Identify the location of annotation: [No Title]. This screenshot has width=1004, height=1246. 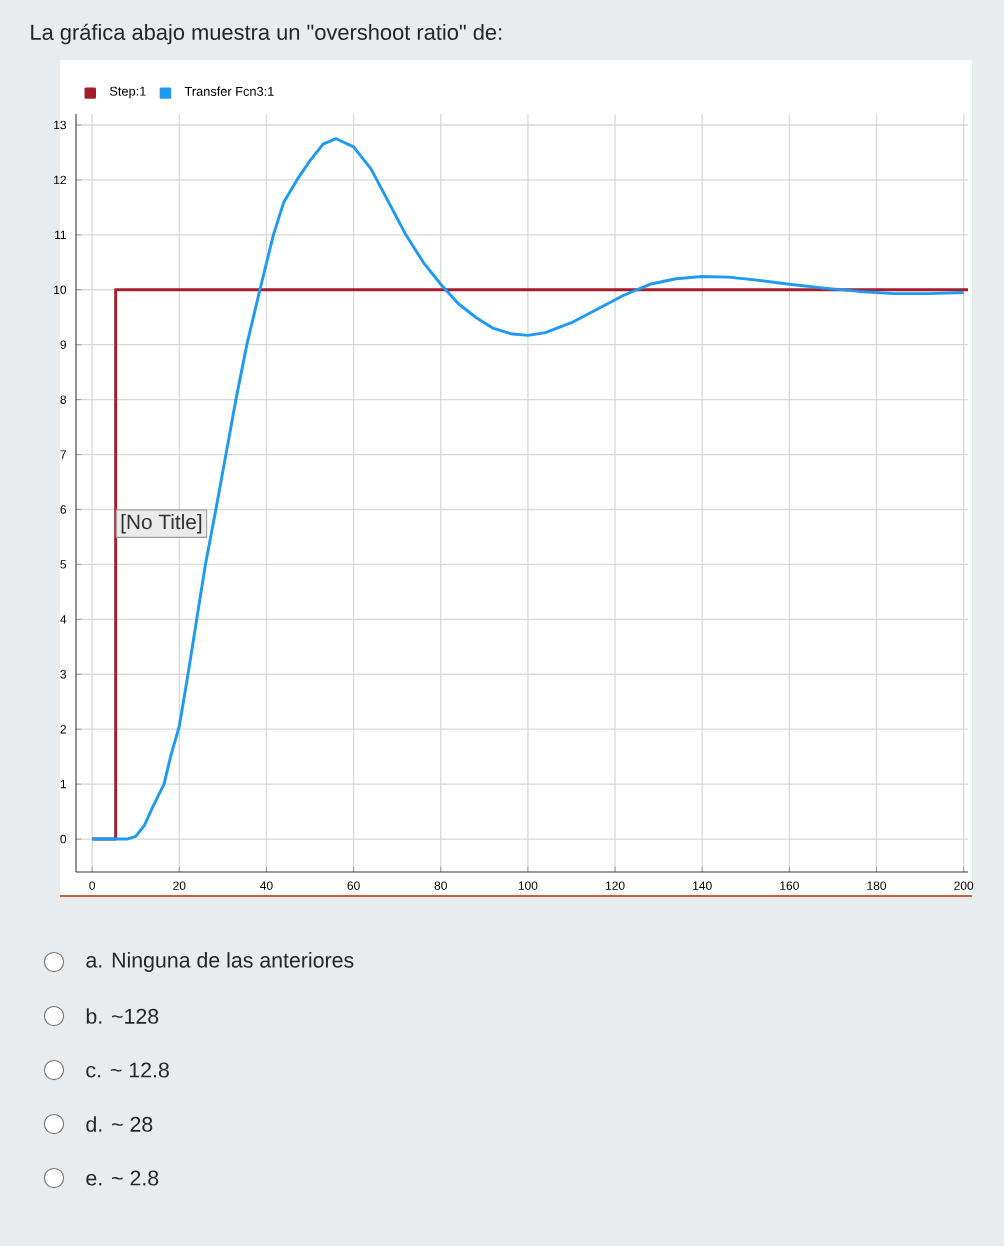
(161, 524).